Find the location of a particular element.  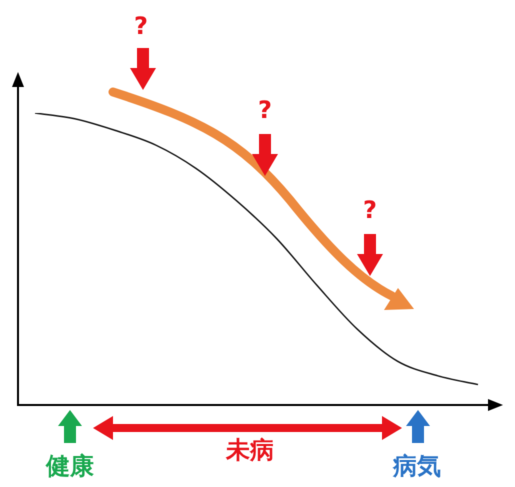

text: 健康 is located at coordinates (70, 466).